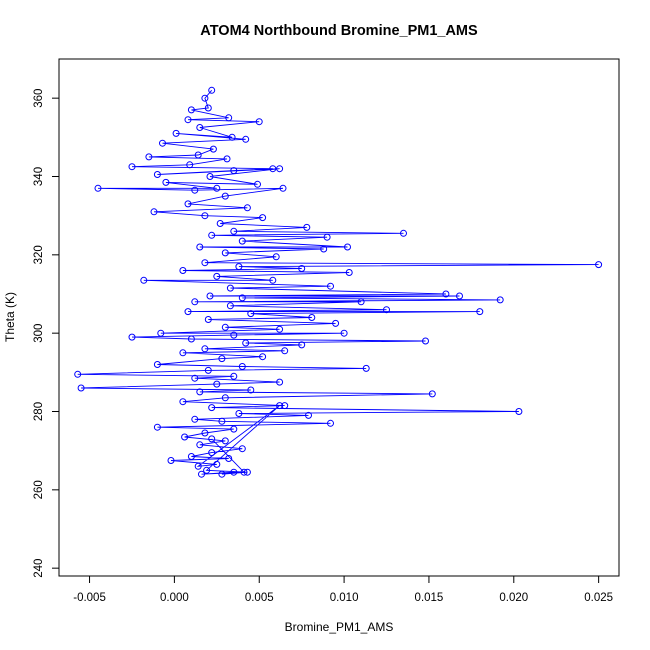 The image size is (650, 650). I want to click on y-tick-label: 360, so click(39, 98).